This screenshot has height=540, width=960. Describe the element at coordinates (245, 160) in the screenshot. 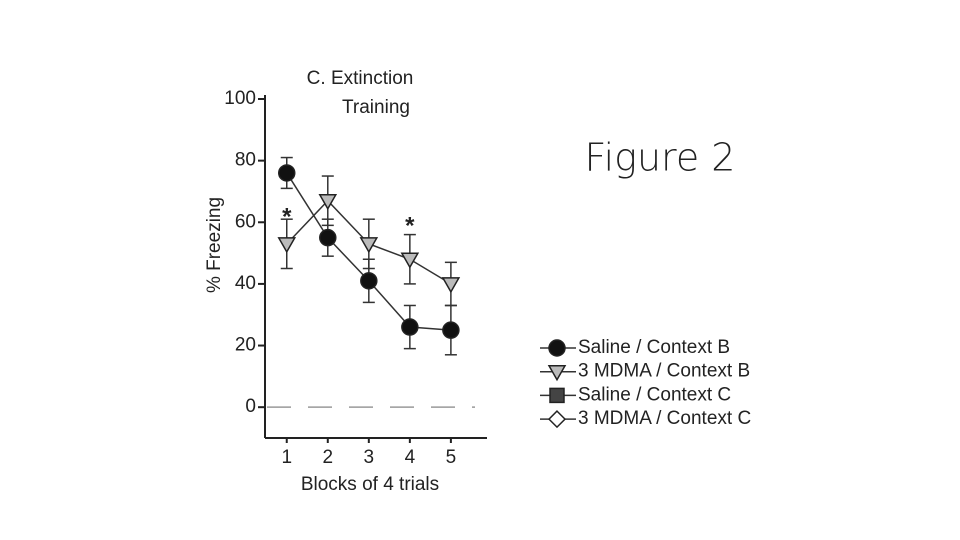

I see `y-tick-label: 80` at that location.